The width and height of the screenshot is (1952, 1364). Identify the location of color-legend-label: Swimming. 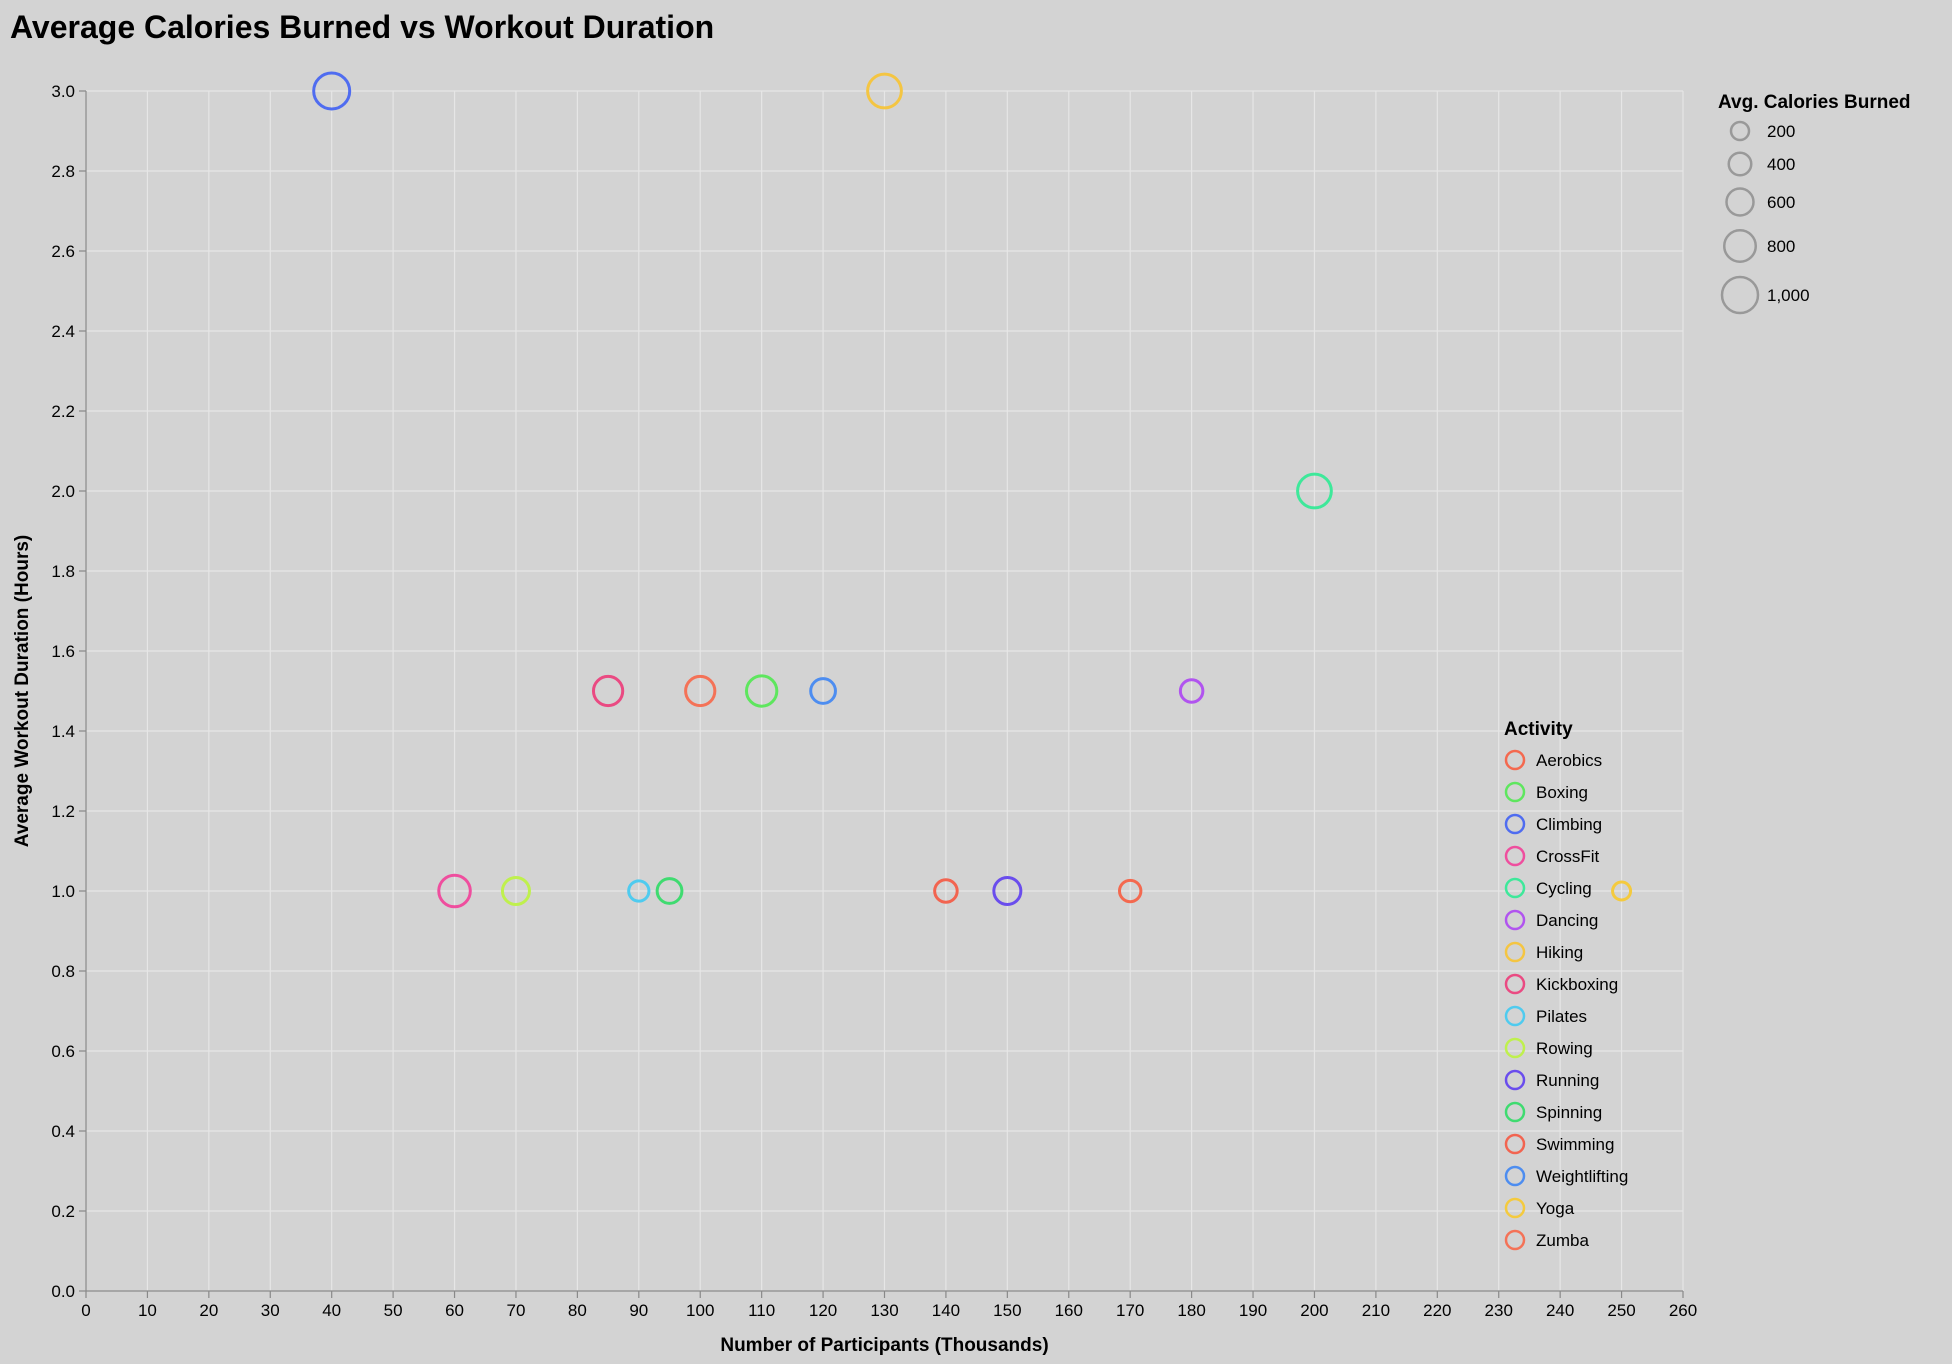
(1575, 1144).